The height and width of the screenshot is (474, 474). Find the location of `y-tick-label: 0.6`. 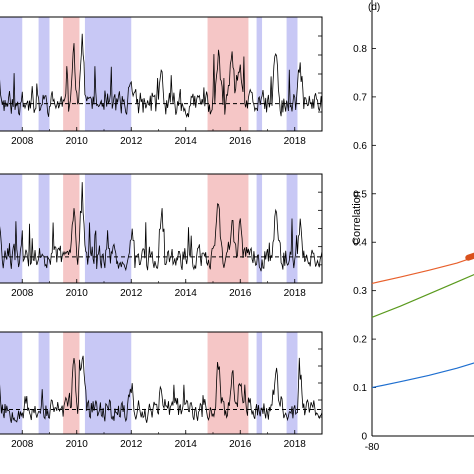

y-tick-label: 0.6 is located at coordinates (360, 146).